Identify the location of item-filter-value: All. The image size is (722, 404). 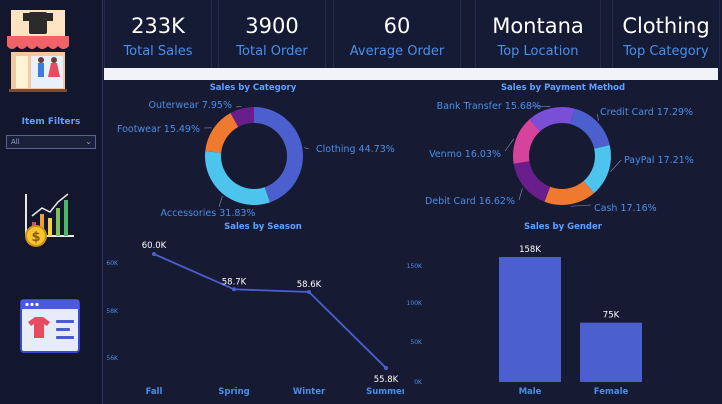
(15, 142).